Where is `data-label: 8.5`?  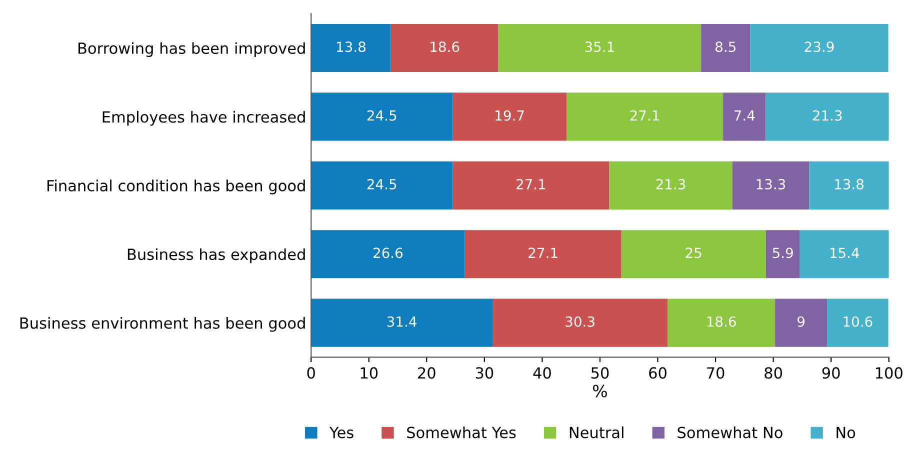
data-label: 8.5 is located at coordinates (726, 47).